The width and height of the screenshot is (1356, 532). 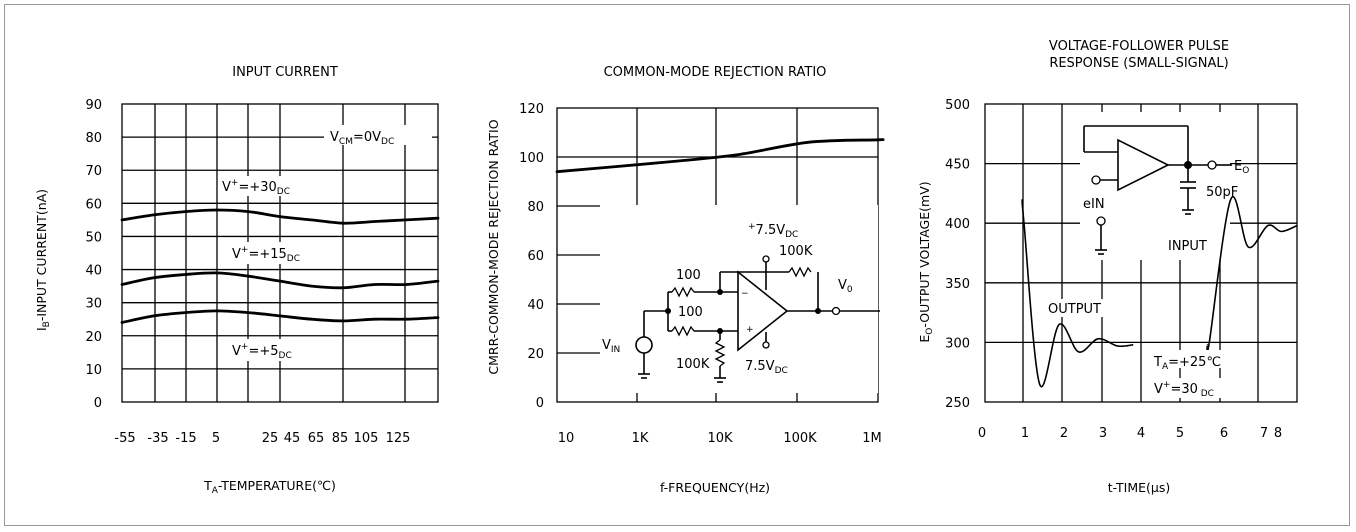 I want to click on chart2-test-circuit: − + V0 100K +7.5VDC 7.5VDC, so click(x=740, y=299).